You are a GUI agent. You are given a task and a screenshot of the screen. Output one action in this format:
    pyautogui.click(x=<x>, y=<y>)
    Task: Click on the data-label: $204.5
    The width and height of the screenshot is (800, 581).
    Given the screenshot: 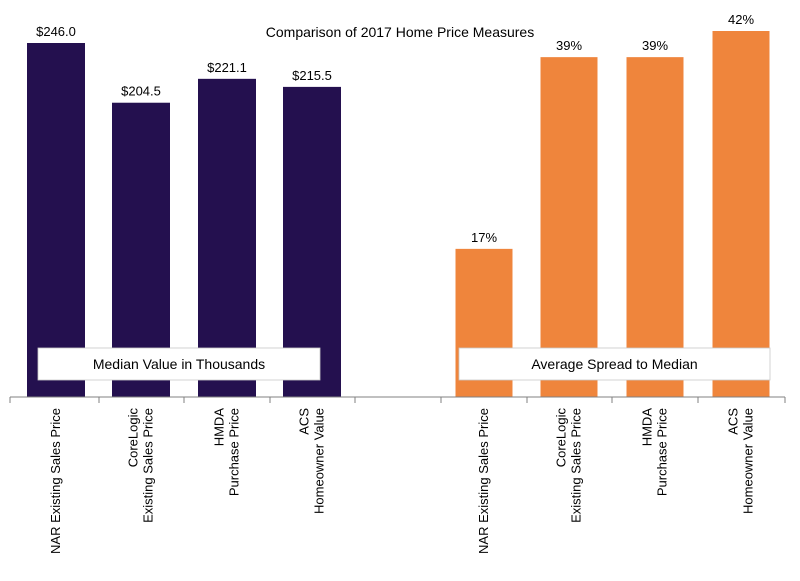 What is the action you would take?
    pyautogui.click(x=141, y=91)
    